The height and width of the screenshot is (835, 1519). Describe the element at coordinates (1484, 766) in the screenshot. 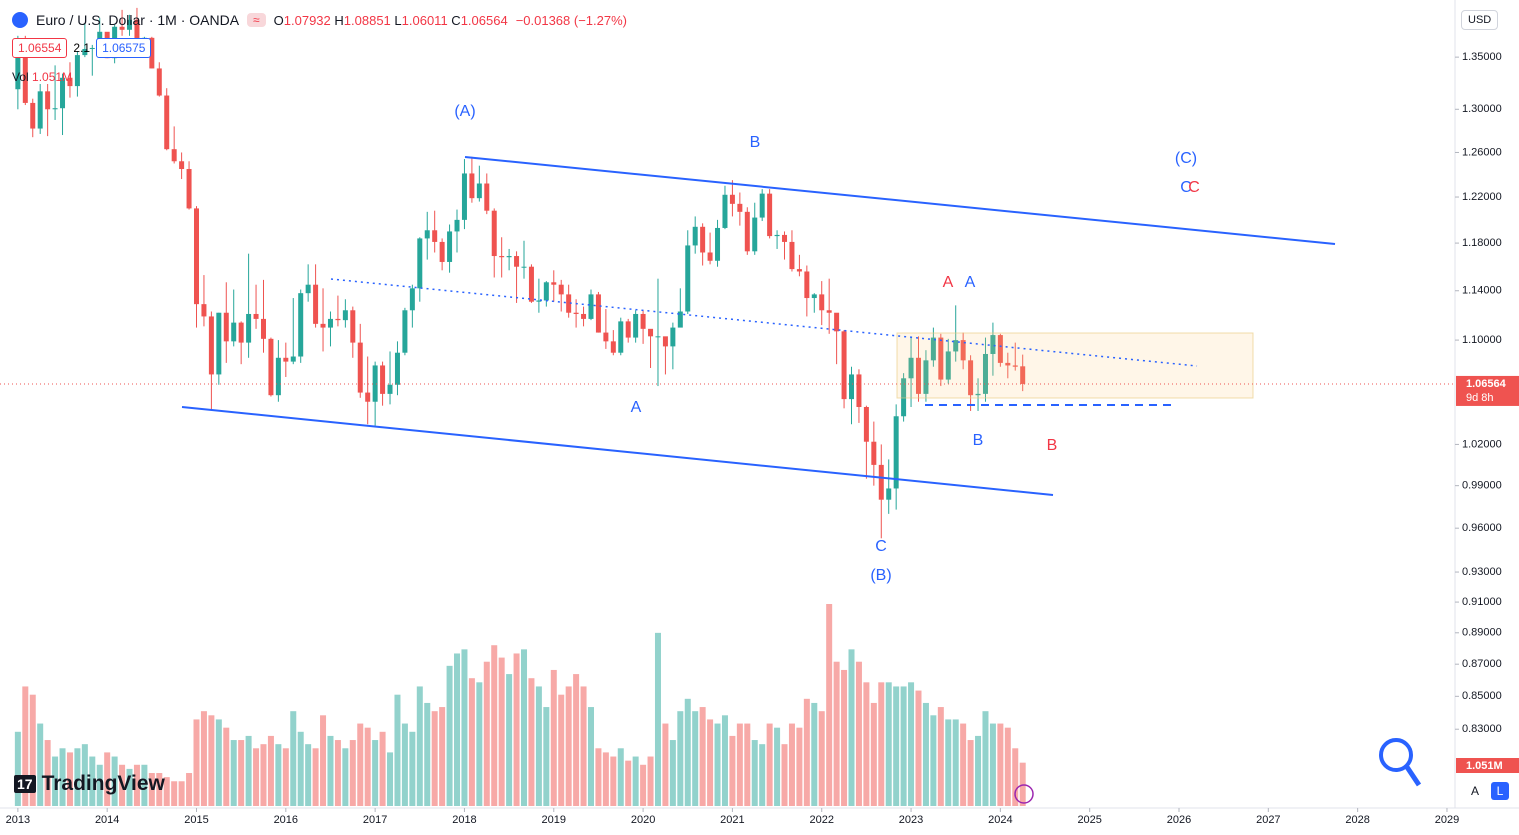

I see `last-volume-label: 1.051M` at that location.